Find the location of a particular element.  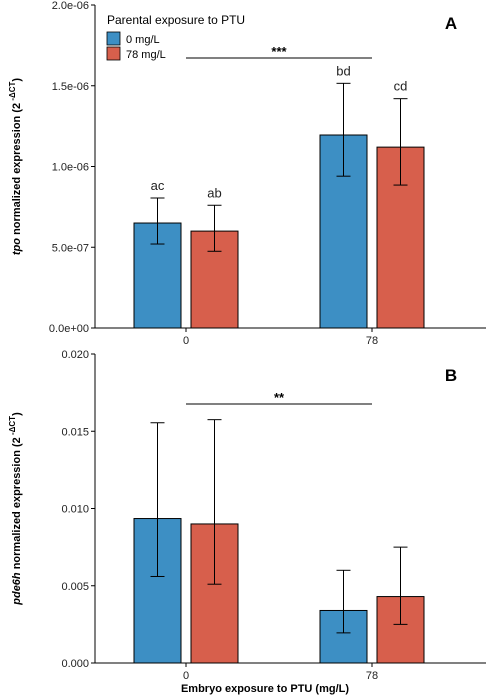

panel-b-panel-label: B is located at coordinates (451, 375).